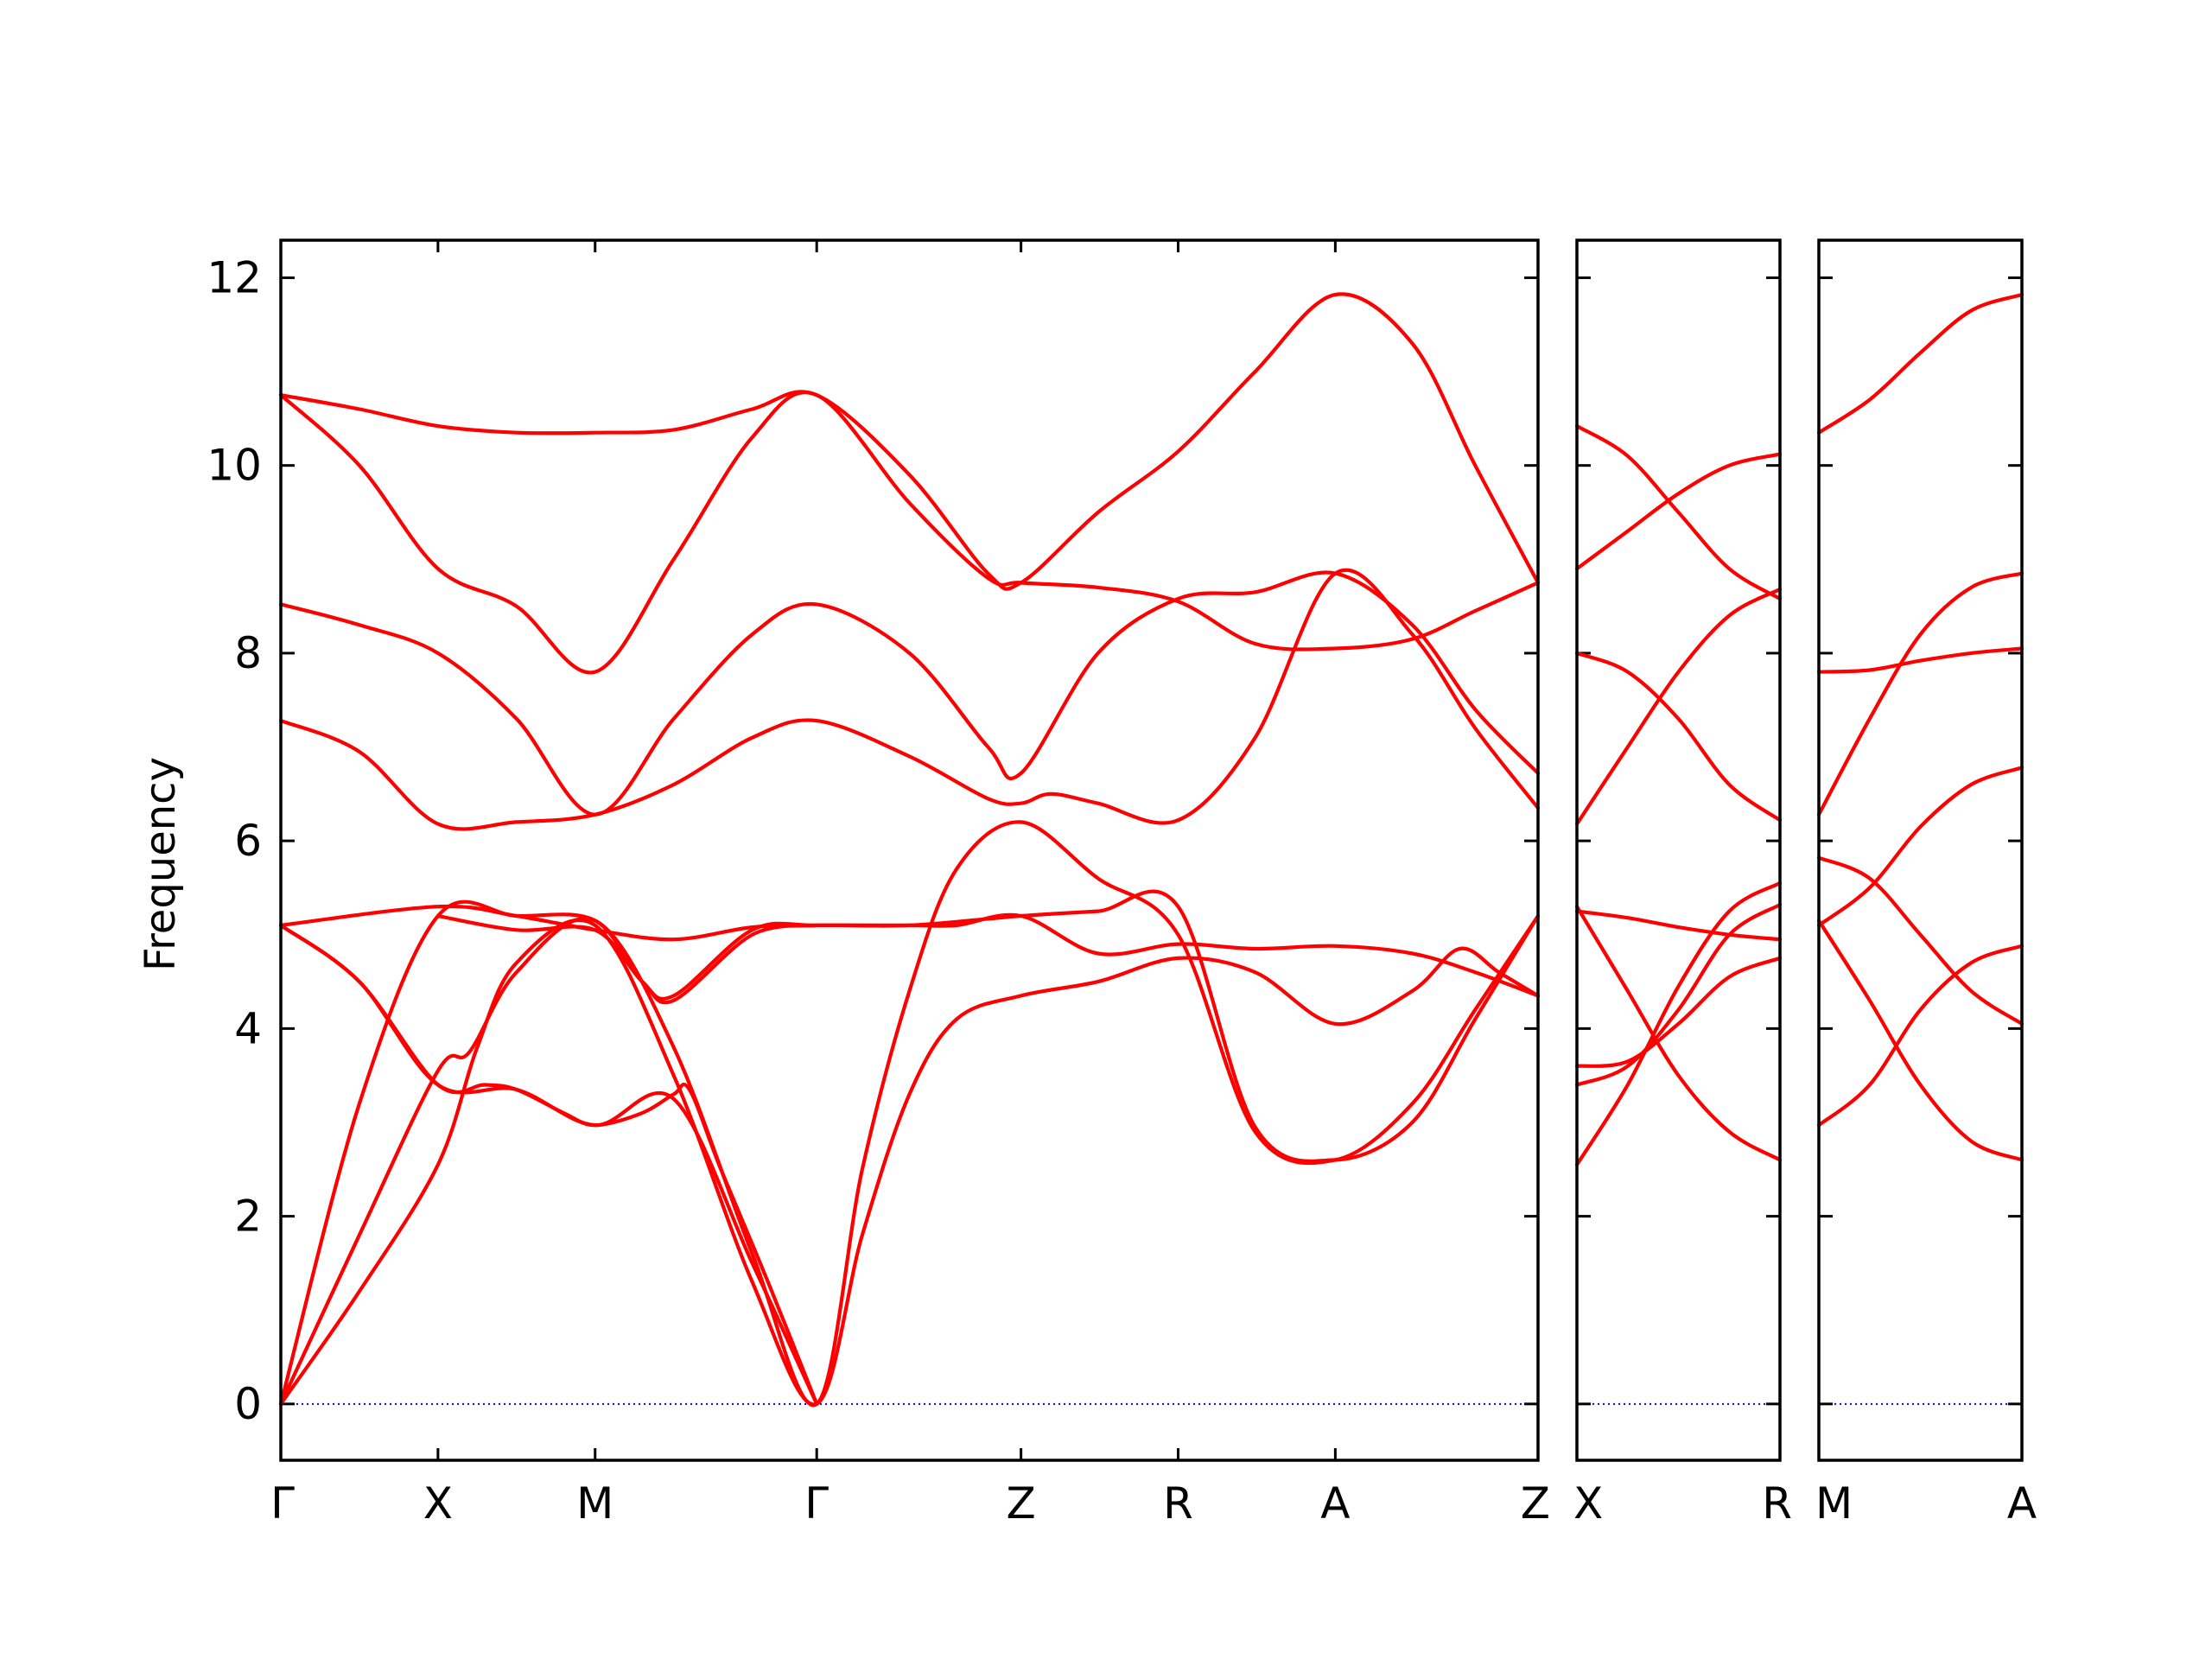 The height and width of the screenshot is (1659, 2212). Describe the element at coordinates (248, 1028) in the screenshot. I see `y-tick-label: 4` at that location.